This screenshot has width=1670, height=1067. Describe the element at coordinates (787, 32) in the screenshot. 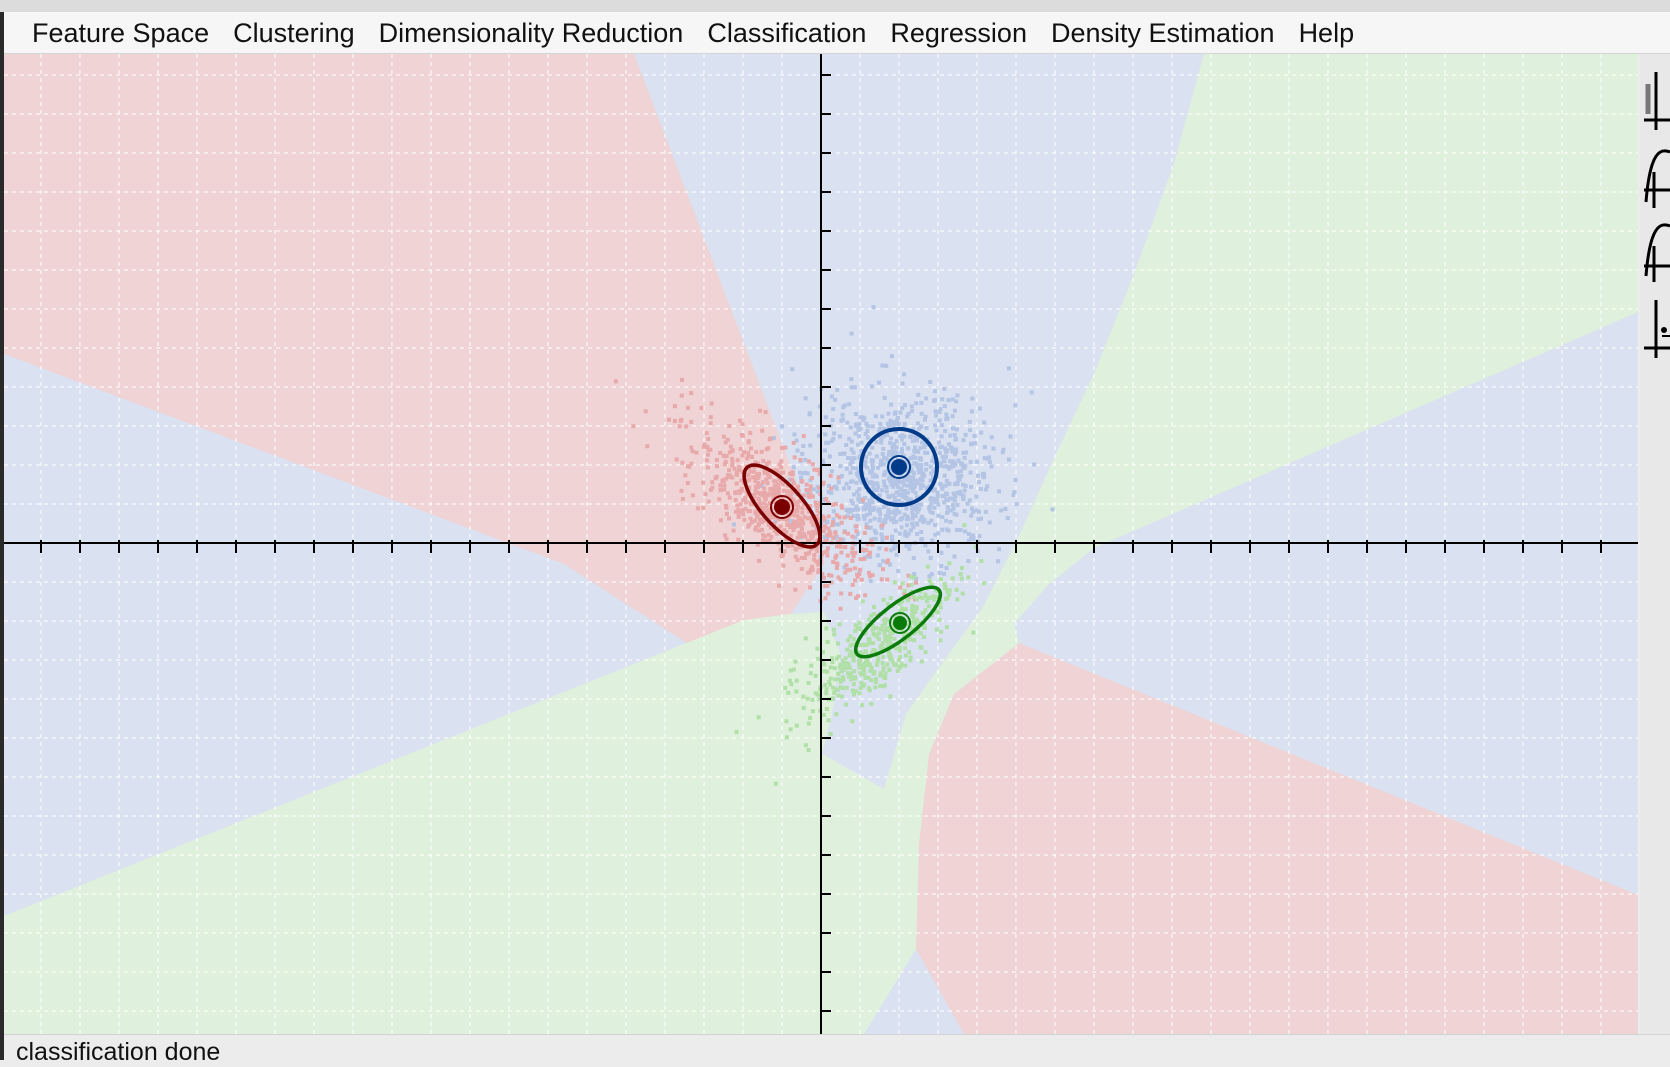

I see `menu-classification: Classification` at that location.